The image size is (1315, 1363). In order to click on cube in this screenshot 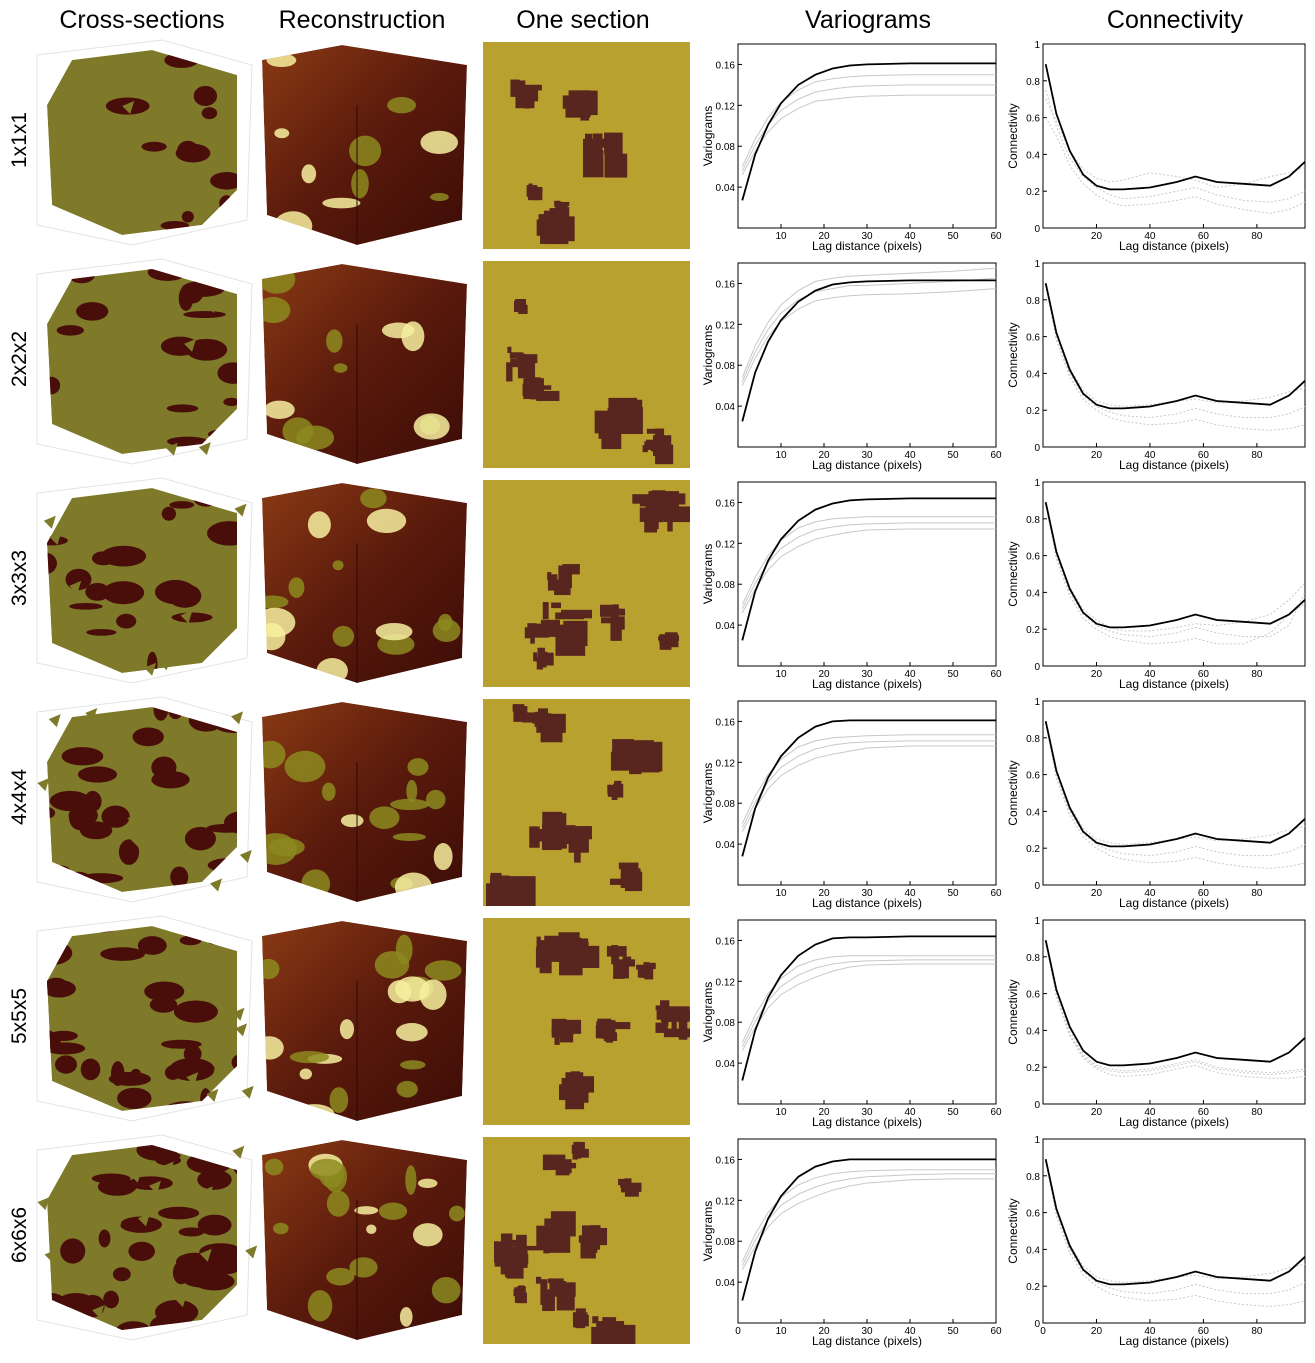, I will do `click(364, 364)`.